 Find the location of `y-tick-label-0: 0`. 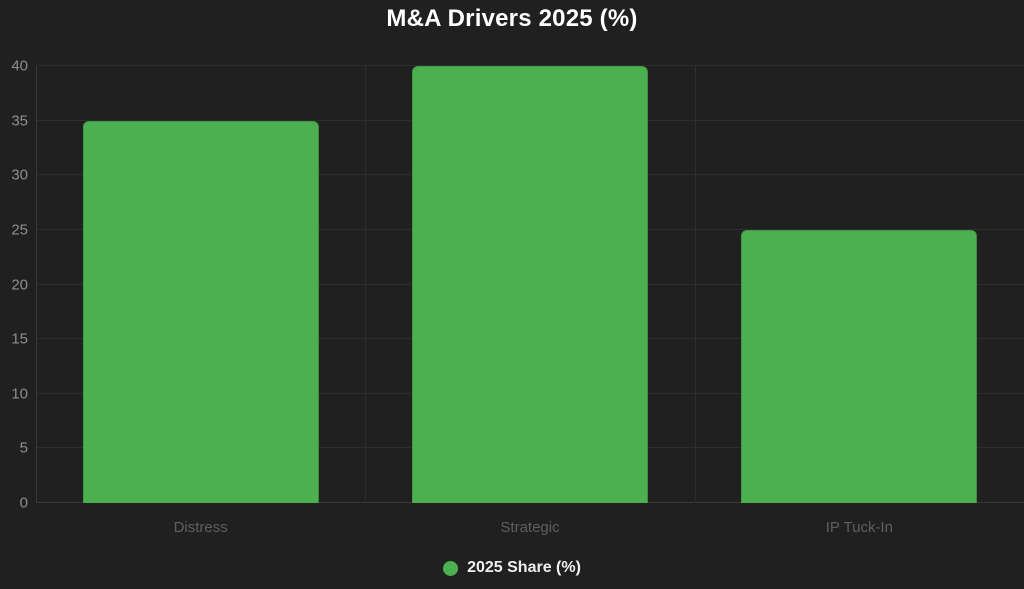

y-tick-label-0: 0 is located at coordinates (23, 503).